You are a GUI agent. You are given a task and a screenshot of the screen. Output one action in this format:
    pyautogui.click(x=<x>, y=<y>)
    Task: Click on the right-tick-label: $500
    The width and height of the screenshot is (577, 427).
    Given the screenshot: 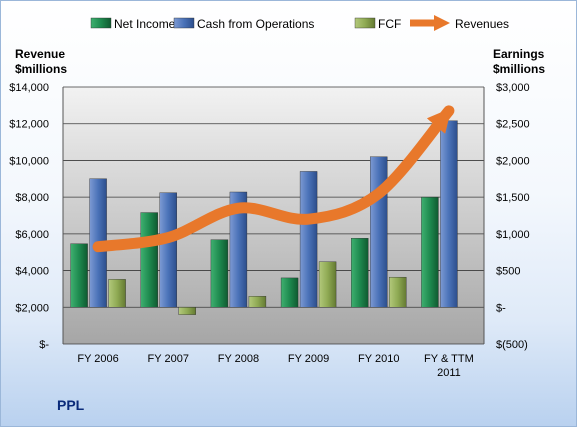 What is the action you would take?
    pyautogui.click(x=508, y=272)
    